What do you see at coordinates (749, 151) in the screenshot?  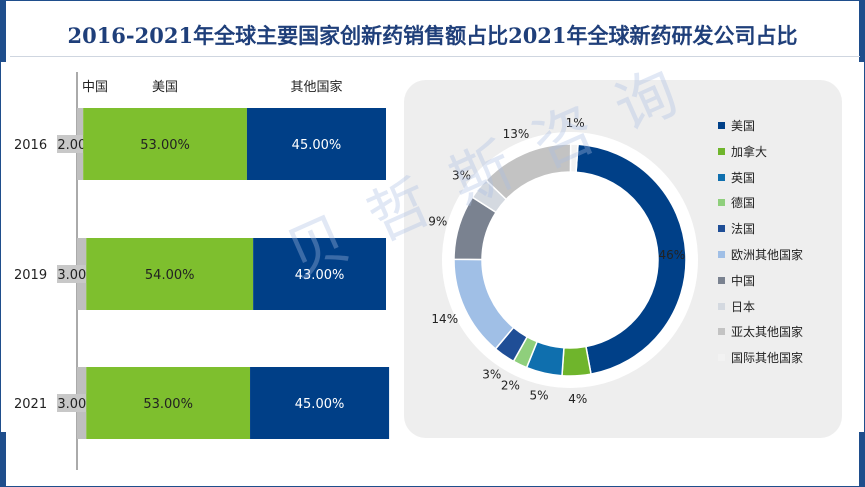 I see `legend-label: 加拿大` at bounding box center [749, 151].